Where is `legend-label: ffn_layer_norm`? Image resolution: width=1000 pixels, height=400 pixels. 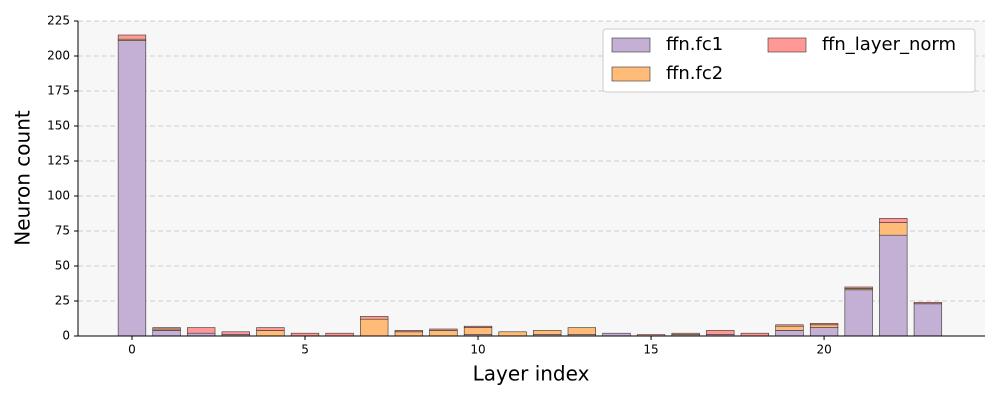 legend-label: ffn_layer_norm is located at coordinates (889, 44).